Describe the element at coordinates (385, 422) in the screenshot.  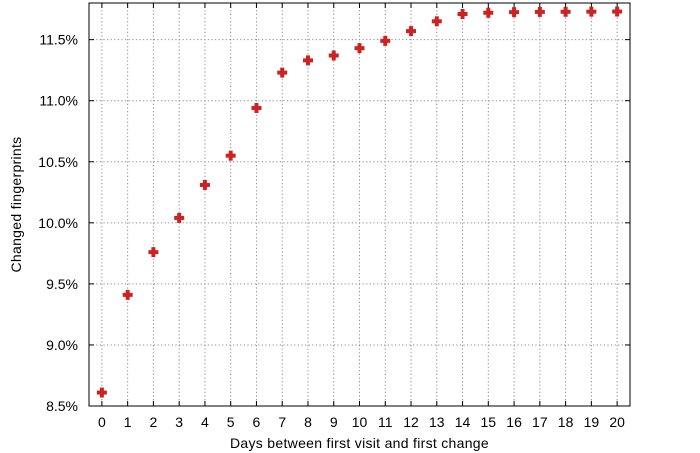
I see `x-tick-label: 11` at that location.